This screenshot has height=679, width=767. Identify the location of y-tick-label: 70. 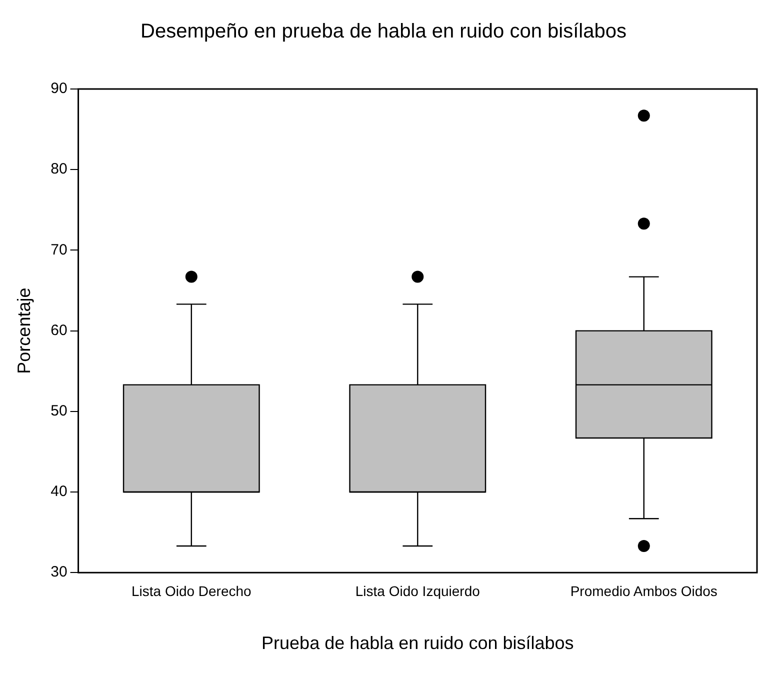
(59, 249).